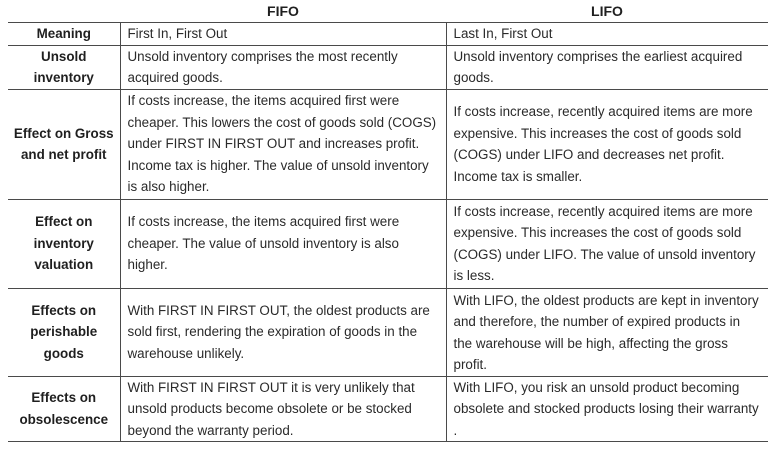 This screenshot has height=460, width=768. Describe the element at coordinates (283, 11) in the screenshot. I see `column-header-fifo: FIFO` at that location.